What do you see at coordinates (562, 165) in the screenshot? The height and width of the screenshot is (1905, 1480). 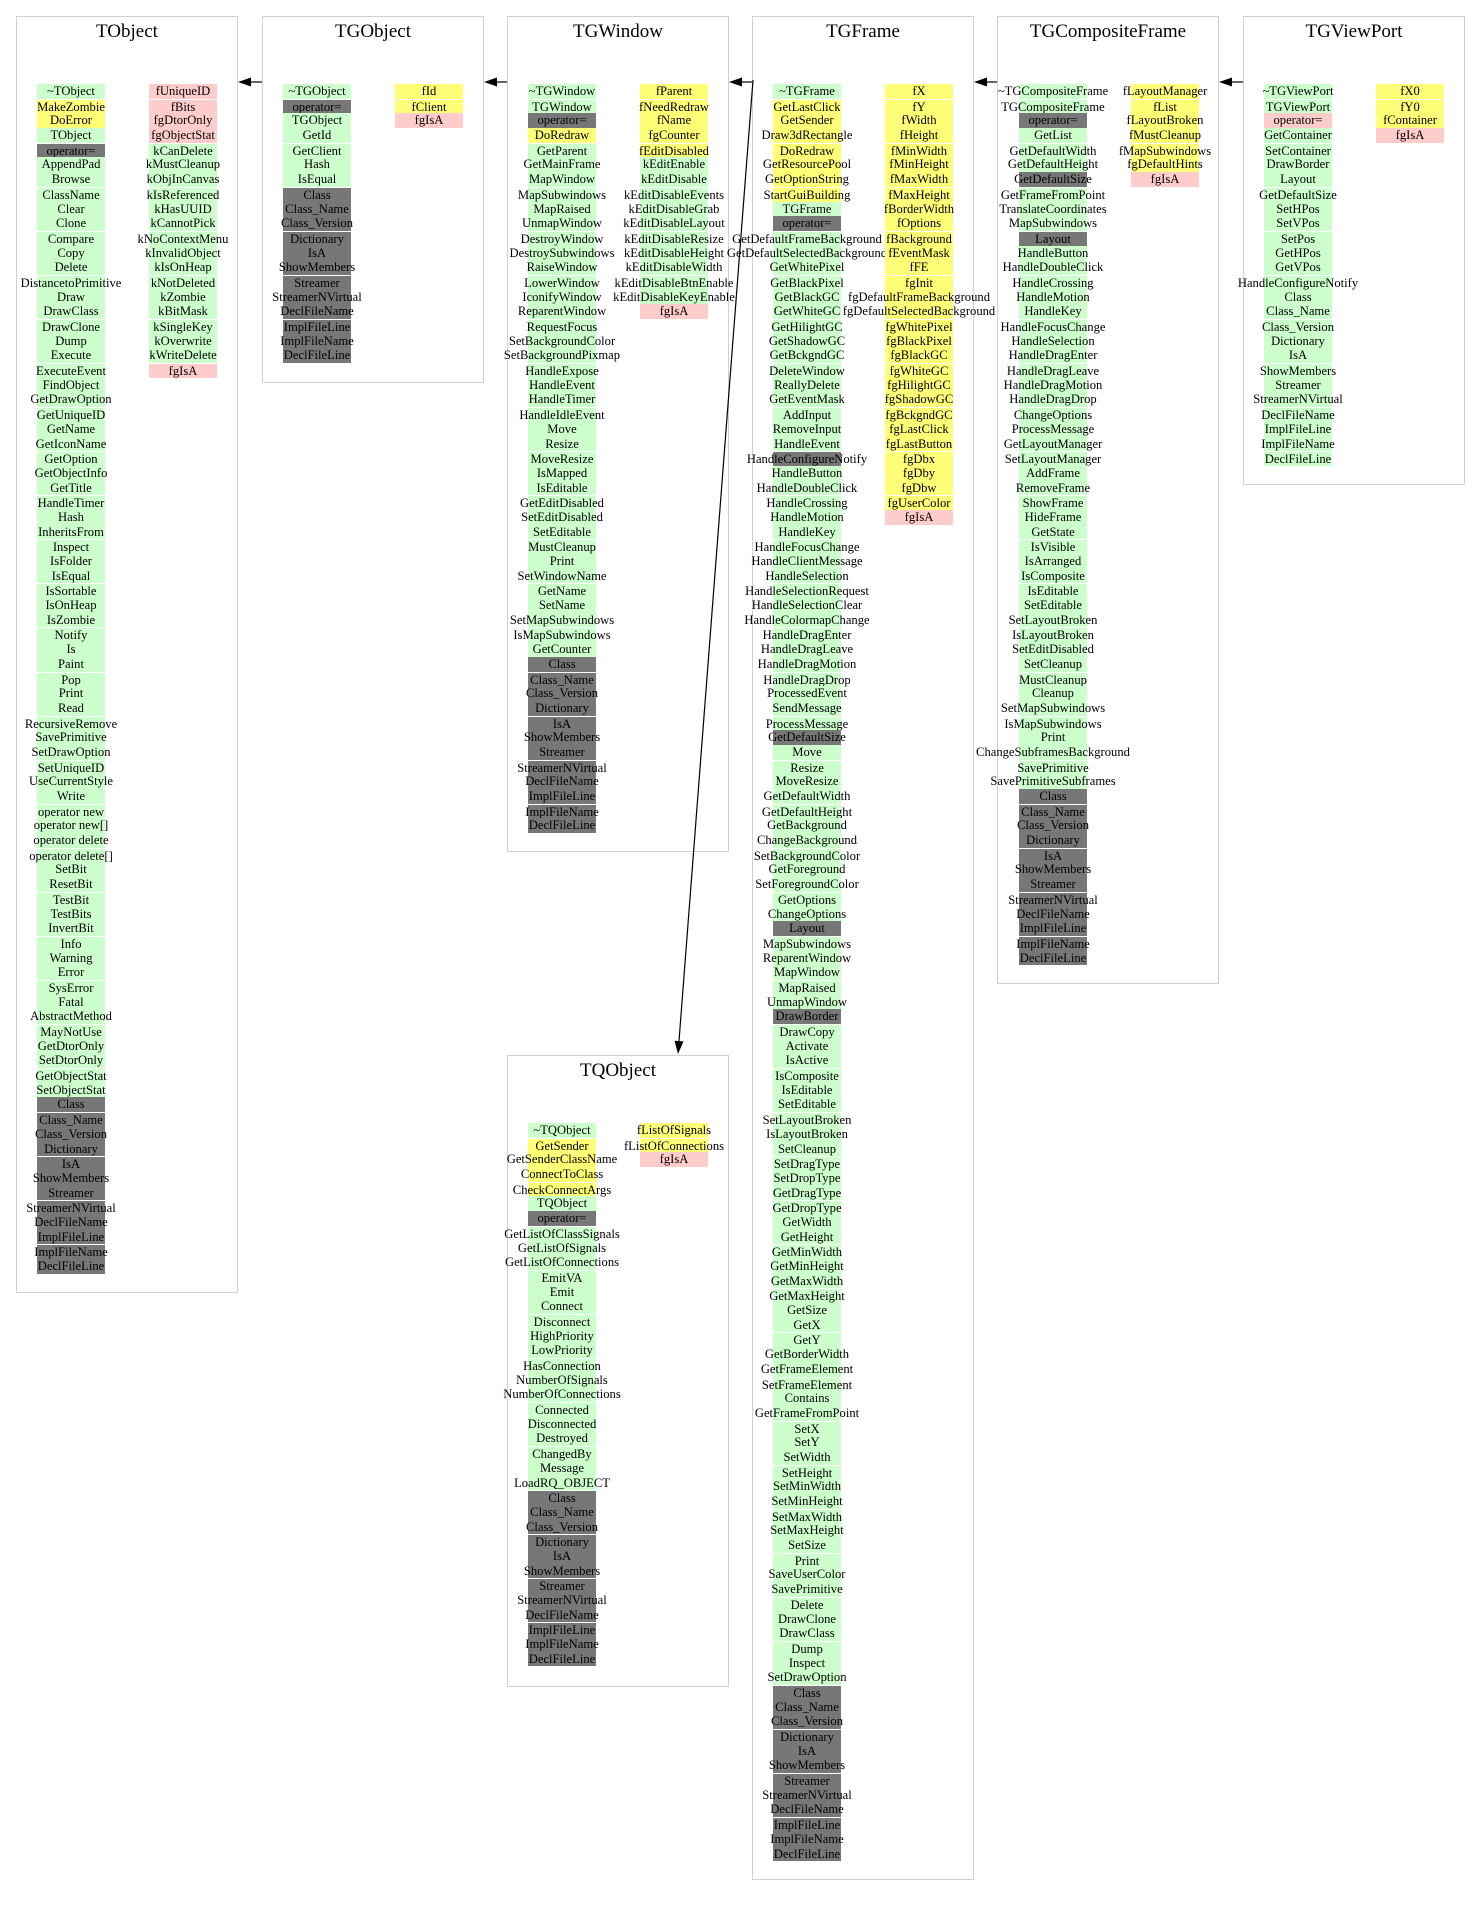 I see `method-row-getmainframe: GetMainFrame` at bounding box center [562, 165].